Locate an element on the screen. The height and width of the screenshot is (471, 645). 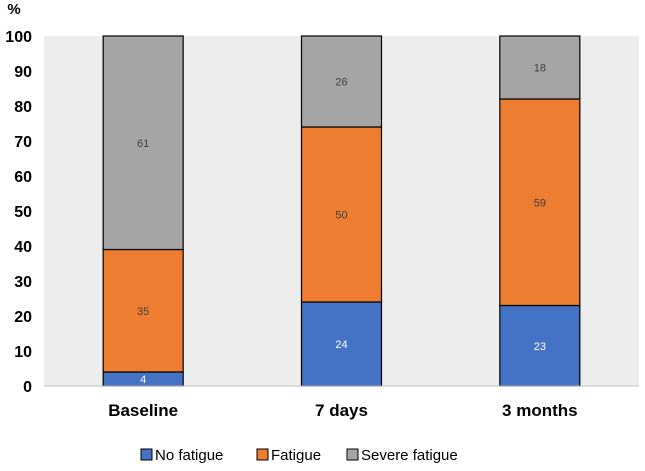
y-tick-label-40: 40 is located at coordinates (23, 247).